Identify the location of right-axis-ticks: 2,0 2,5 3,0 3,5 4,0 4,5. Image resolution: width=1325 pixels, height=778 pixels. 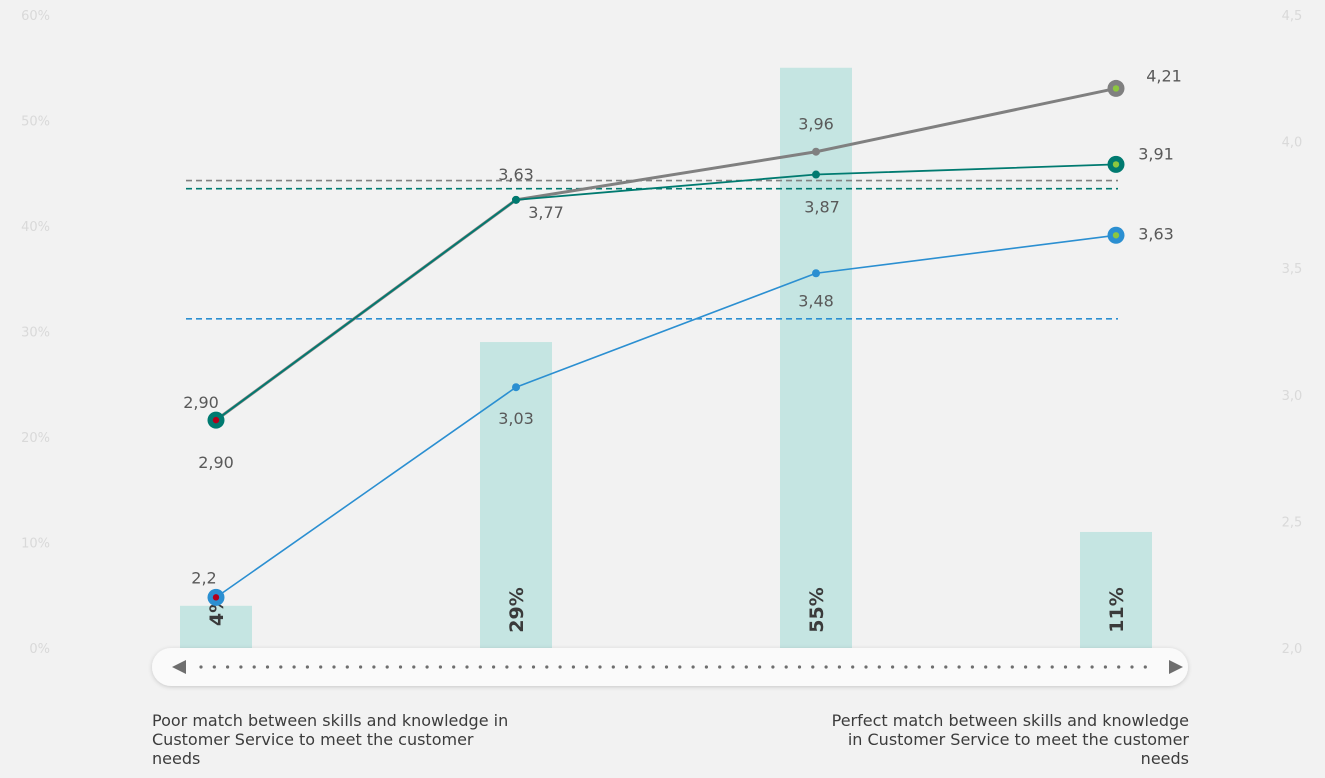
(1292, 333).